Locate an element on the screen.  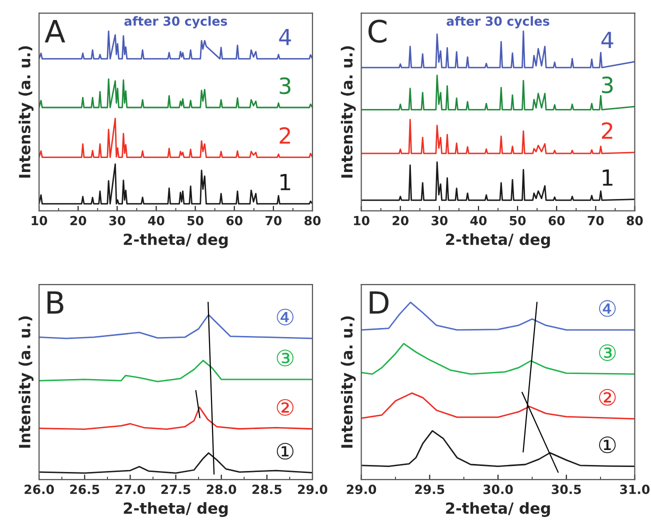
x-tick-label: 28.0 is located at coordinates (221, 489).